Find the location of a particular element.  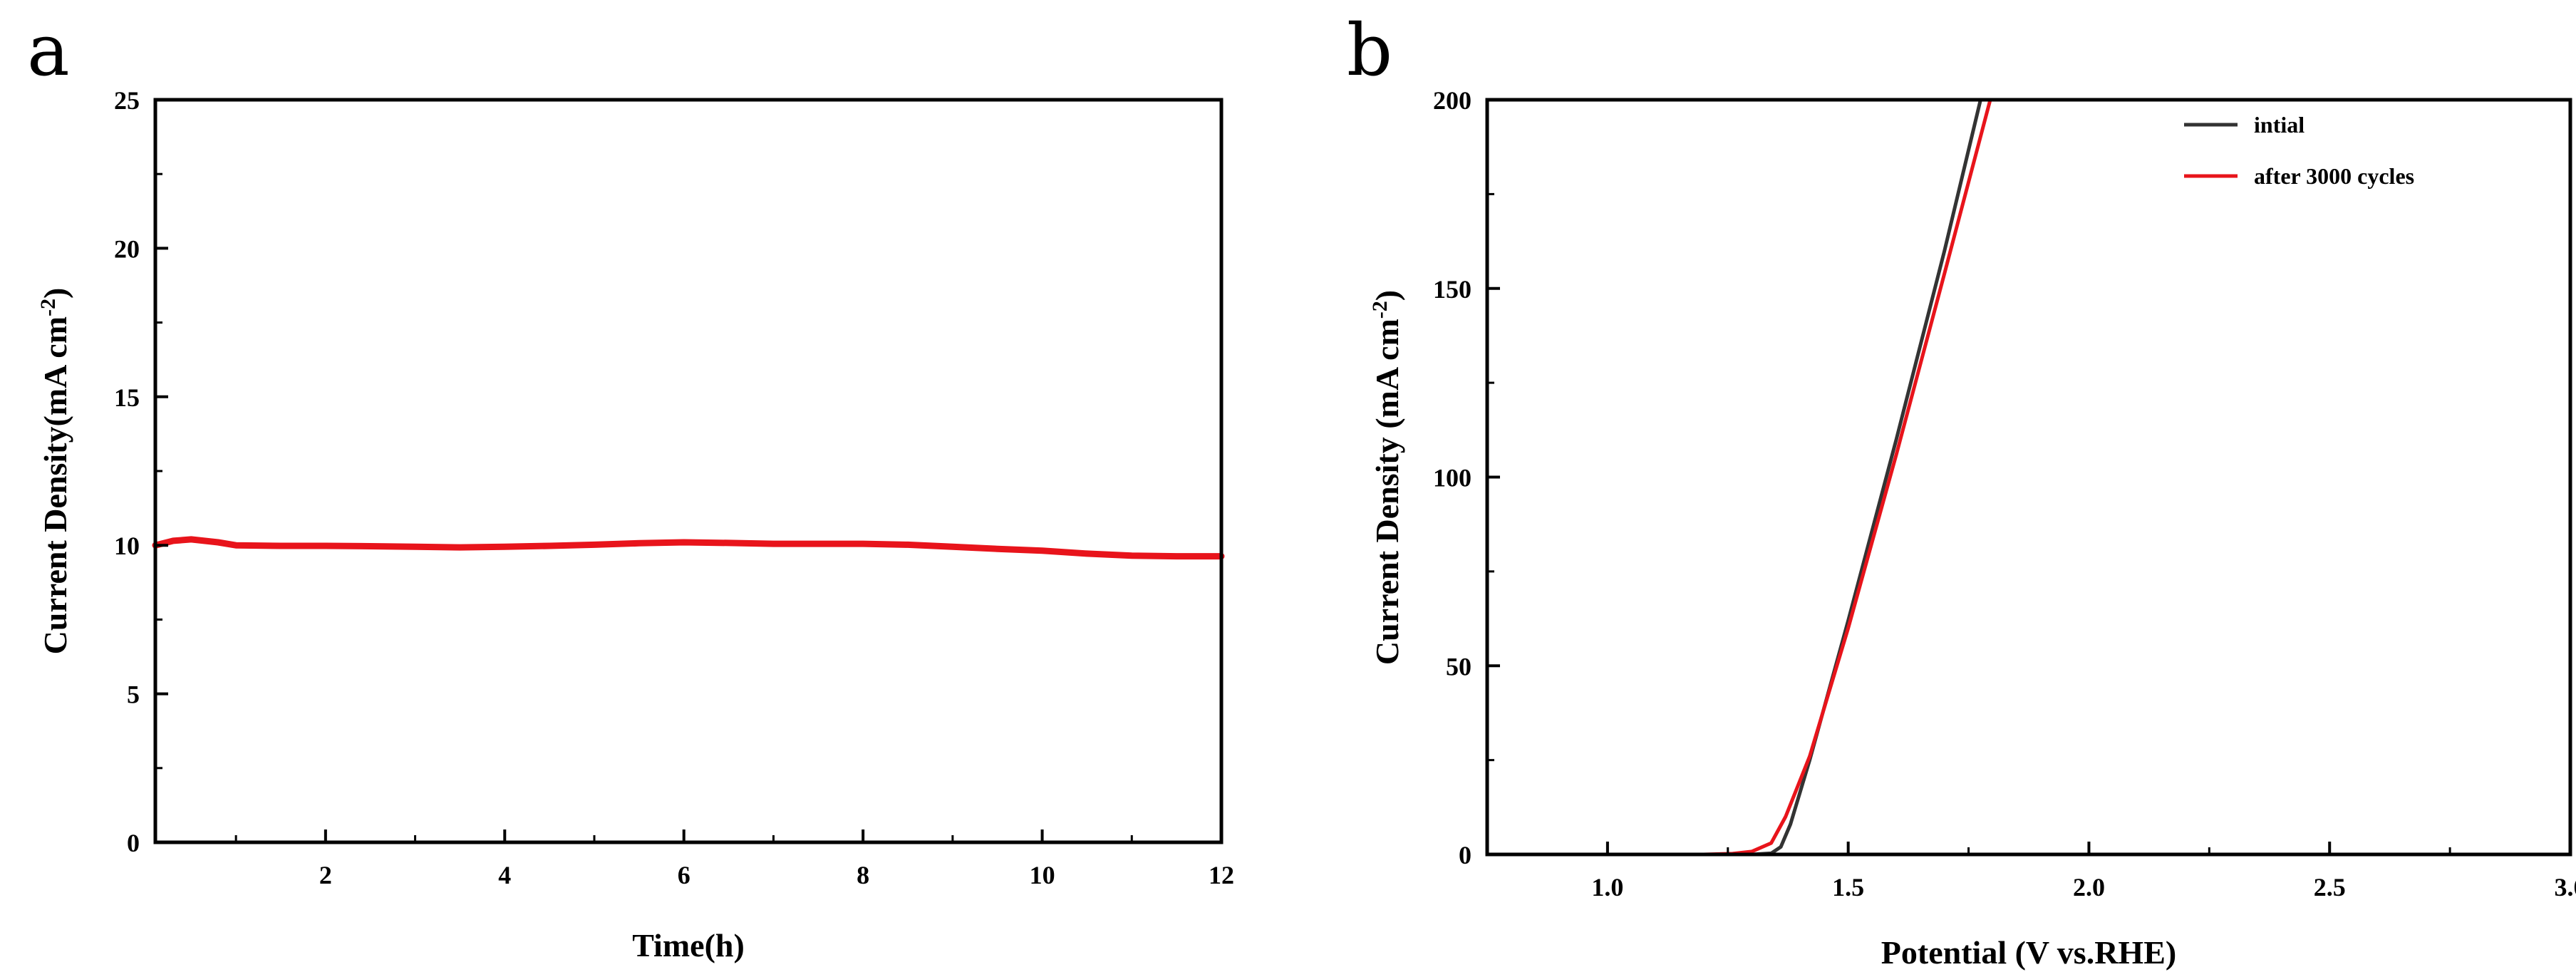

panel-a-x-tick-label: 12 is located at coordinates (1222, 875).